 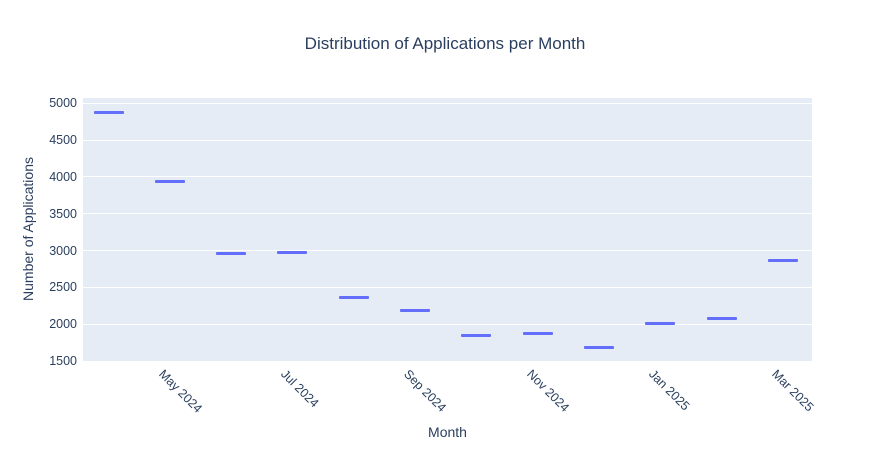 What do you see at coordinates (537, 334) in the screenshot?
I see `data-point-nov-2024` at bounding box center [537, 334].